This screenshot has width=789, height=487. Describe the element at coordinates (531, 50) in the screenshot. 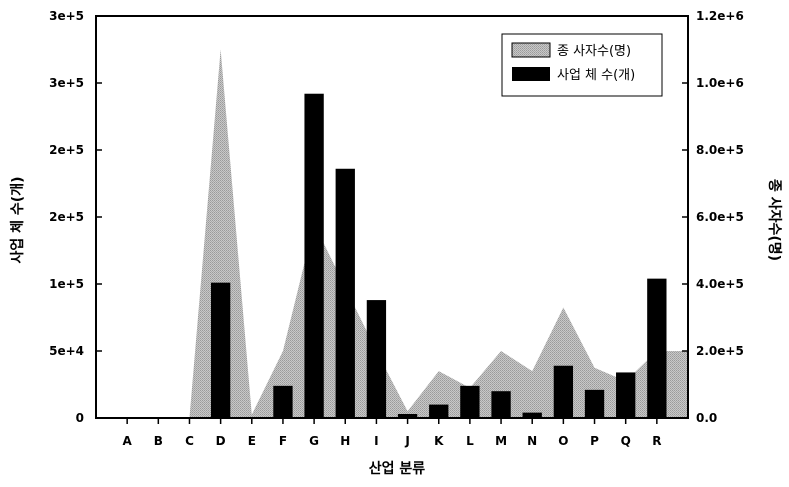

I see `legend-swatch-area` at that location.